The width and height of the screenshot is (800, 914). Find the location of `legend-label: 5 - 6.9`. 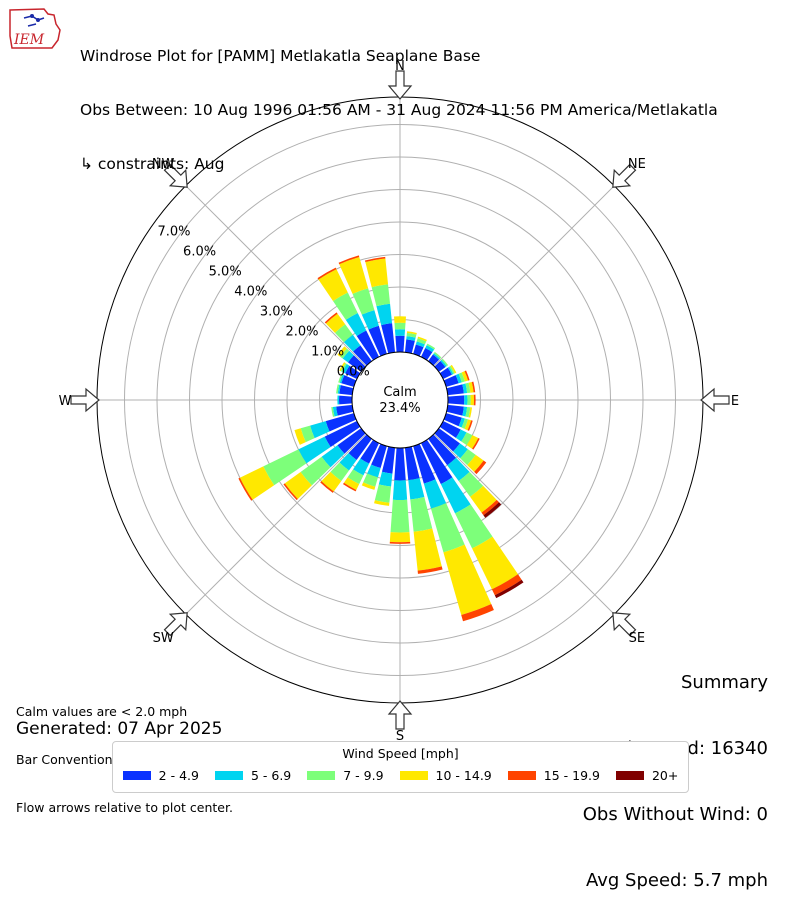

legend-label: 5 - 6.9 is located at coordinates (271, 775).